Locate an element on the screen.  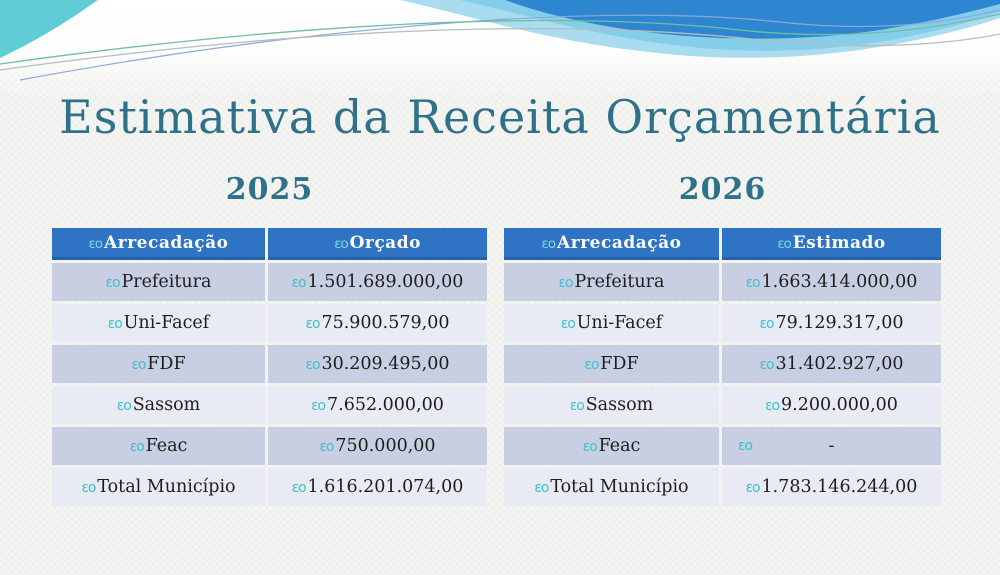
table-row: εo Total Município εo 1.616.201.074,00 is located at coordinates (269, 487).